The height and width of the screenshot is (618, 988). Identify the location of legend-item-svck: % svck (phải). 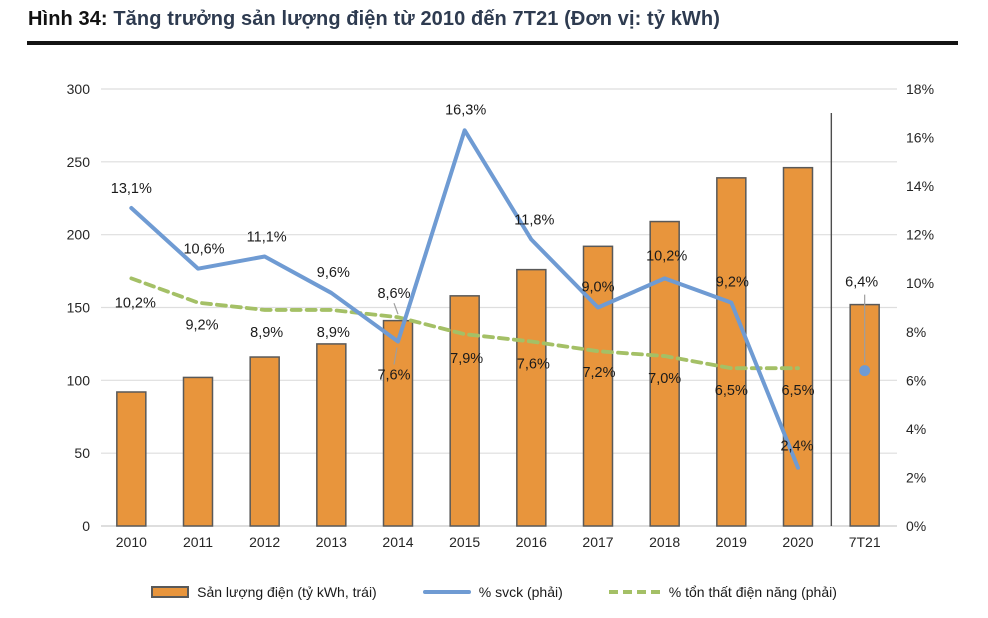
(492, 592).